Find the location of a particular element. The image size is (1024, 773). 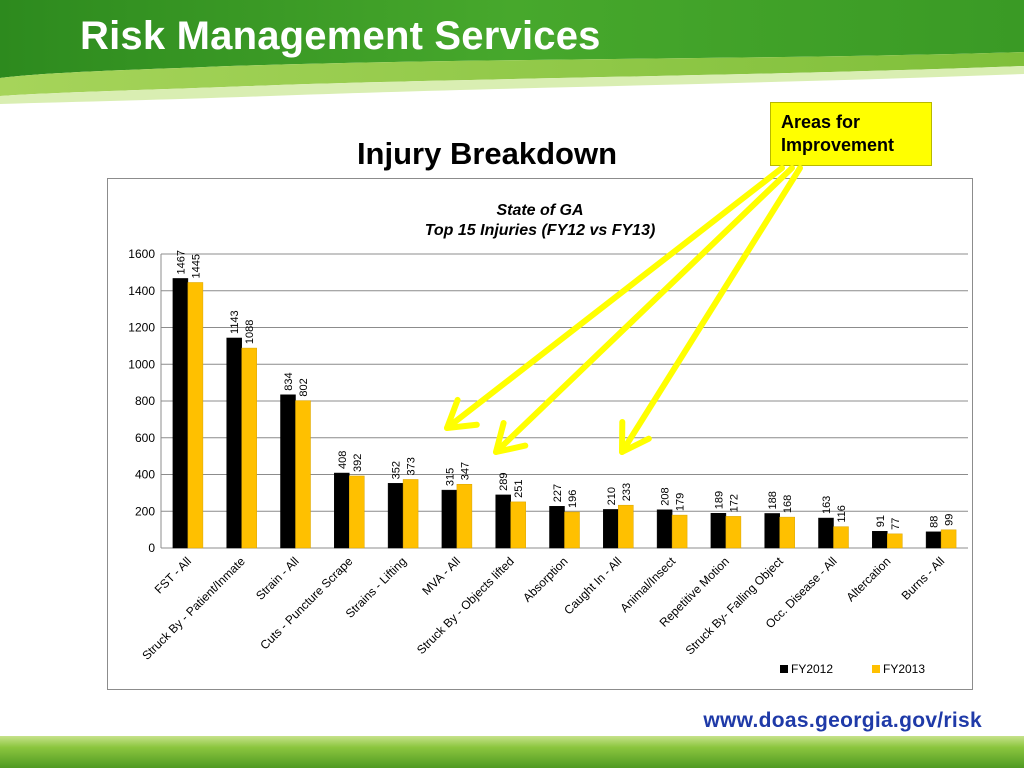

data-label: 196 is located at coordinates (573, 499).